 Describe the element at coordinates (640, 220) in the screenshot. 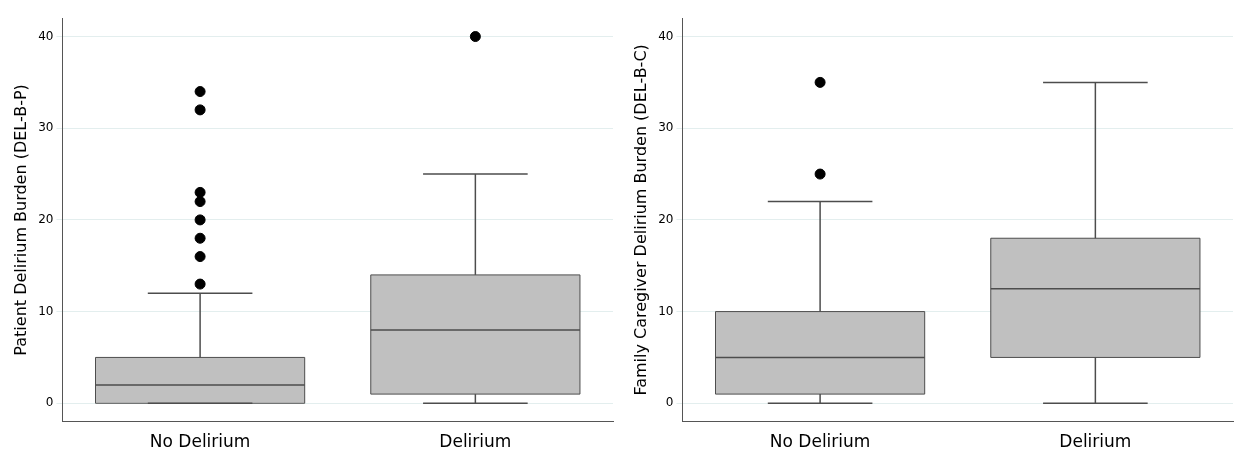

I see `y-axis-title: Family Caregiver Delirium Burden (DEL-B-C)` at that location.